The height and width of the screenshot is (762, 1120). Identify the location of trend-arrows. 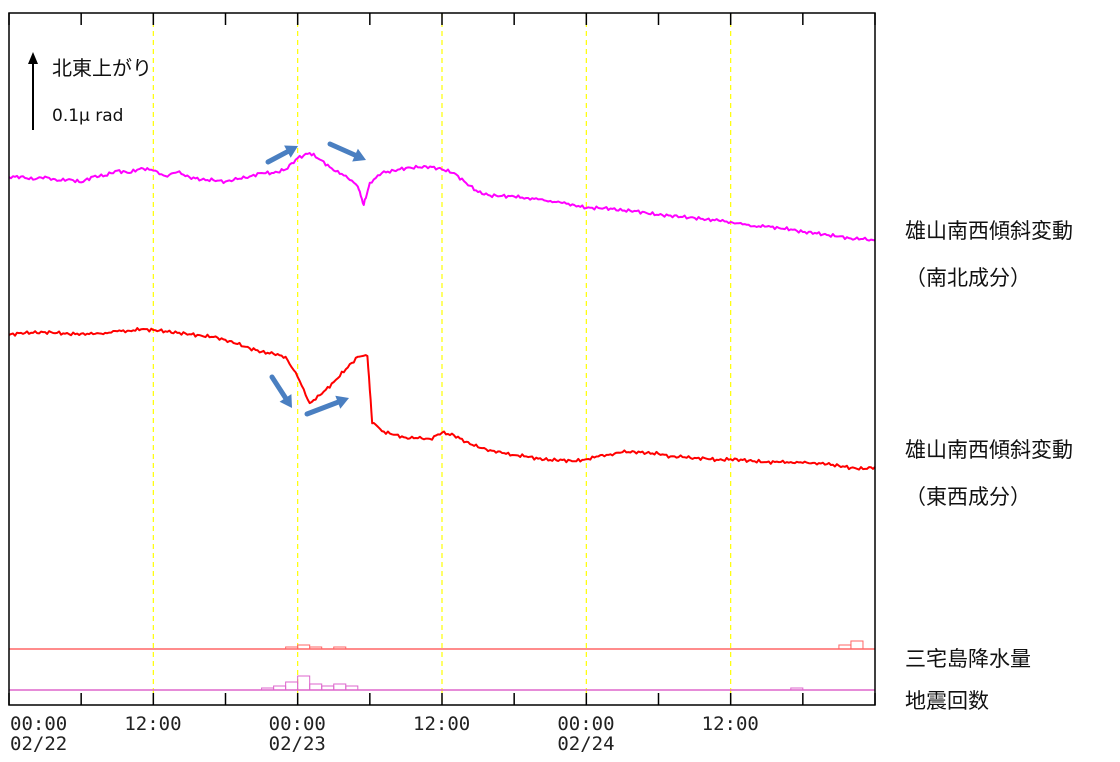
(315, 279).